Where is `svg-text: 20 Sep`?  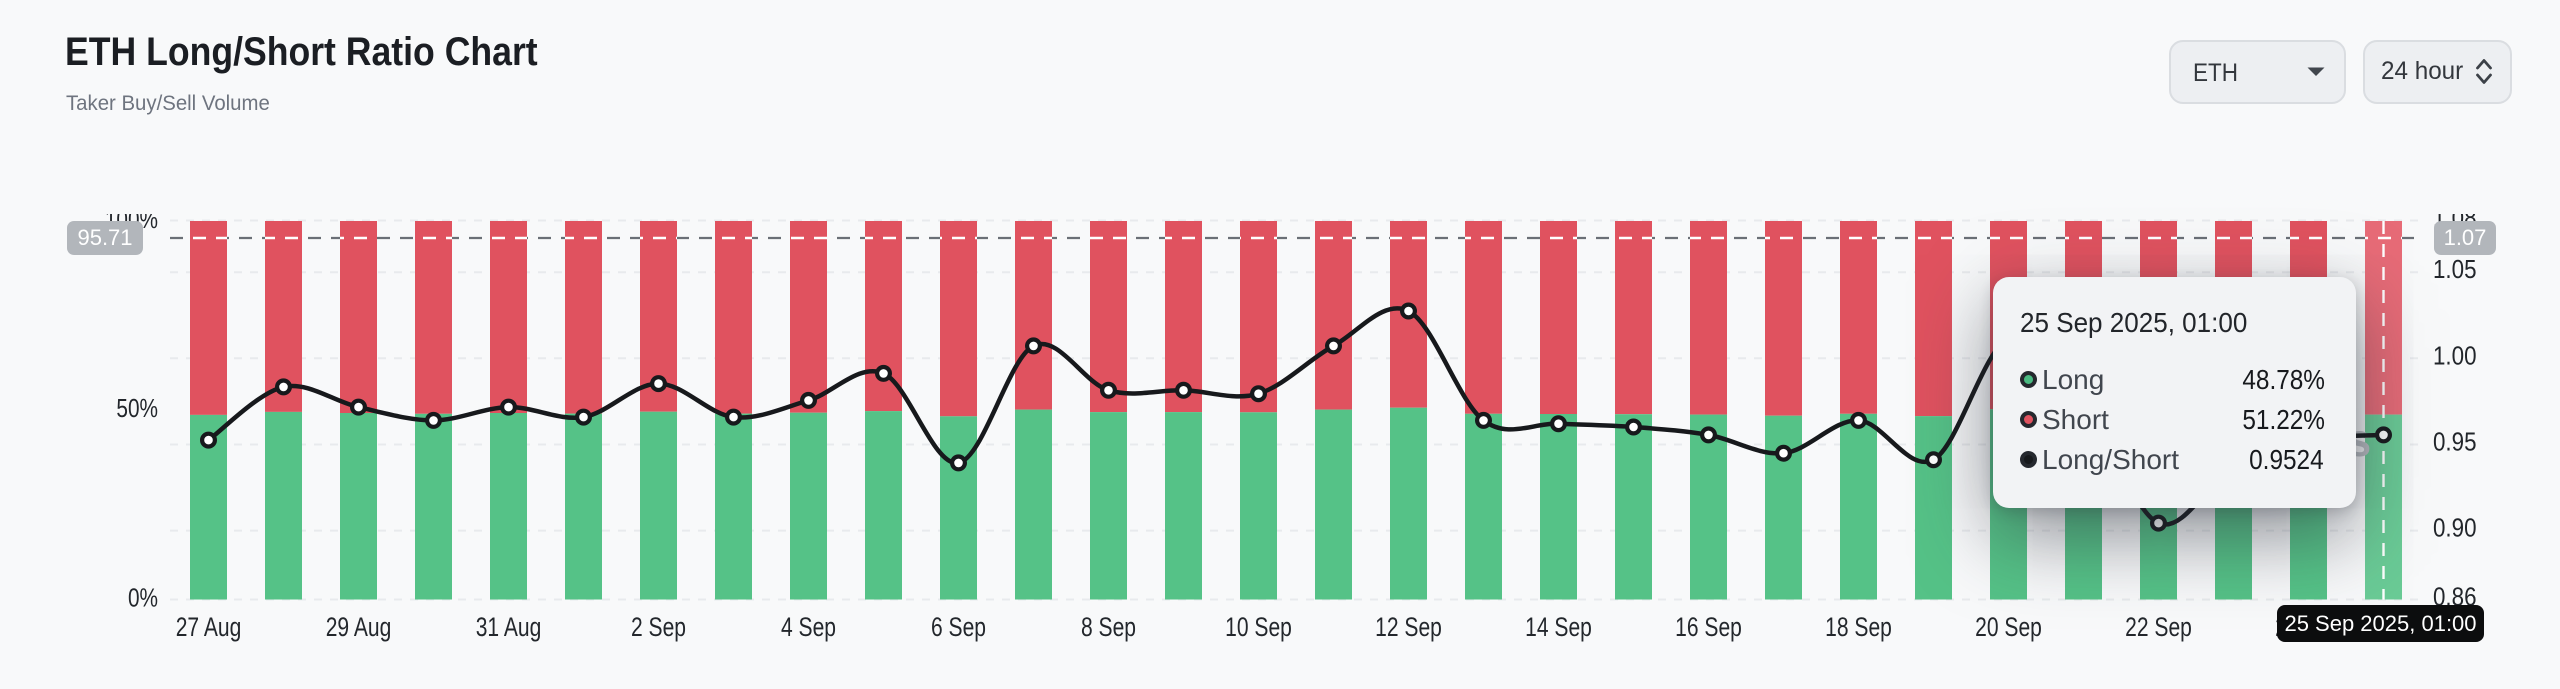
svg-text: 20 Sep is located at coordinates (2008, 628).